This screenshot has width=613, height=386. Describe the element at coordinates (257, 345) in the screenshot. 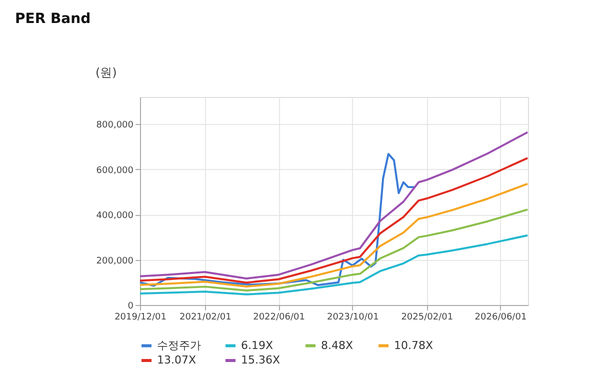

I see `legend-label: 6.19X` at that location.